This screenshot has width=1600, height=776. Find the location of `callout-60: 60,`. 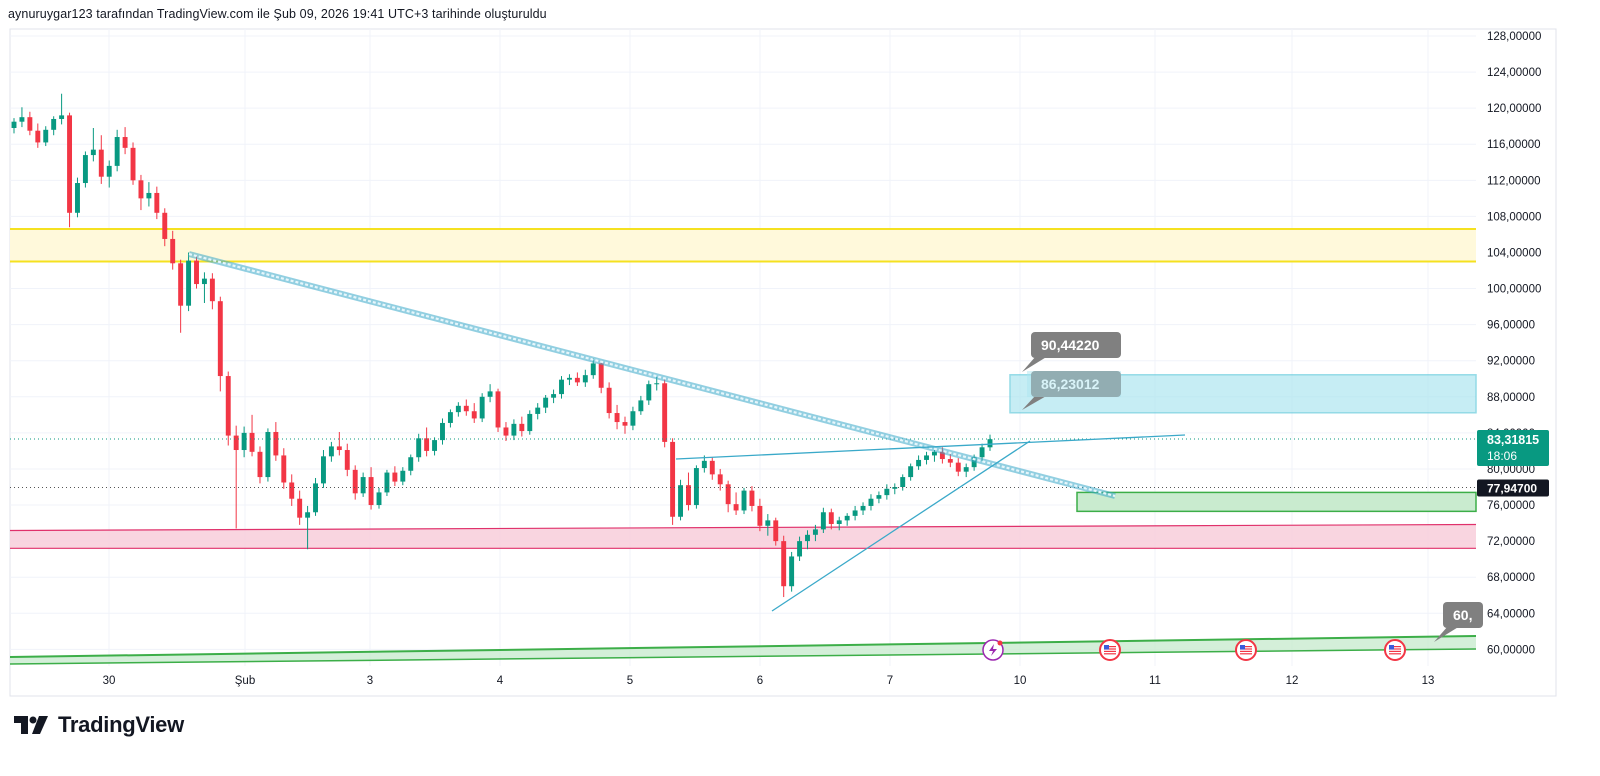

callout-60: 60, is located at coordinates (1458, 622).